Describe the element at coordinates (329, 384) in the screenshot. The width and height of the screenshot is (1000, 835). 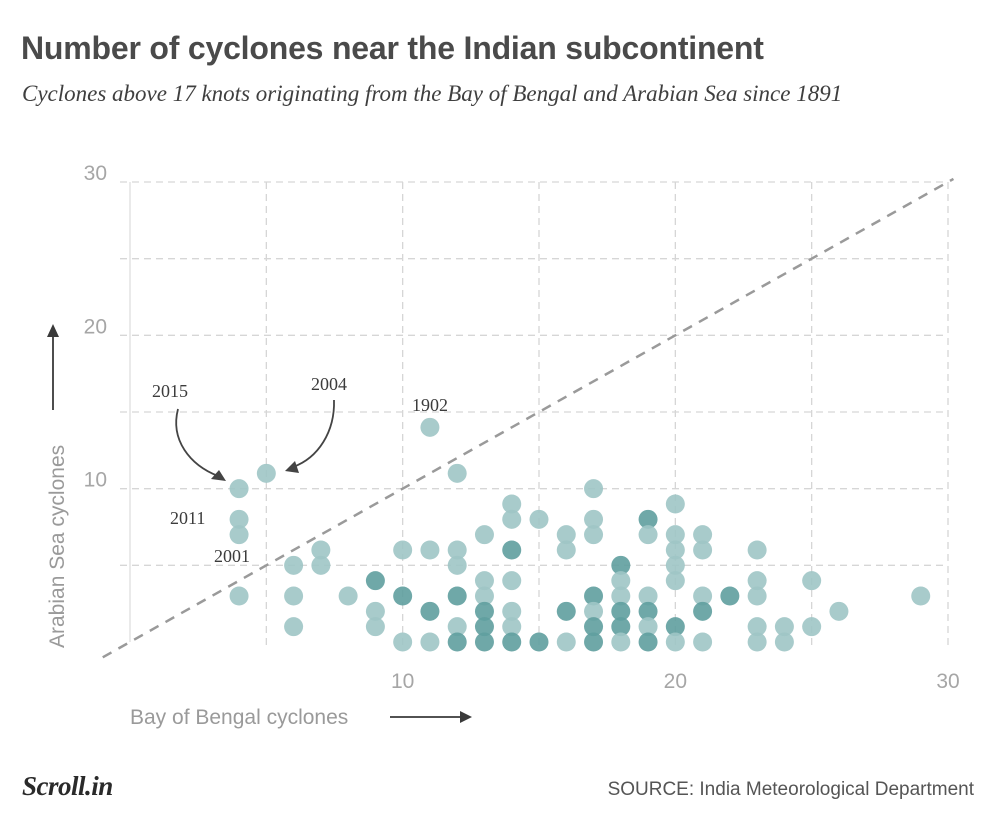
I see `annotation-2004: 2004` at that location.